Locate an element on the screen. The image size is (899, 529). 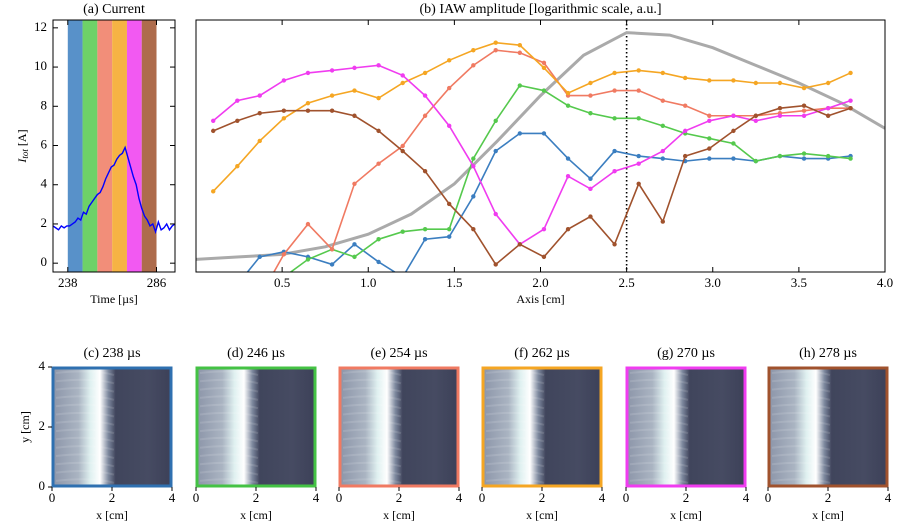
y-axis-label: Itot [A] is located at coordinates (22, 146).